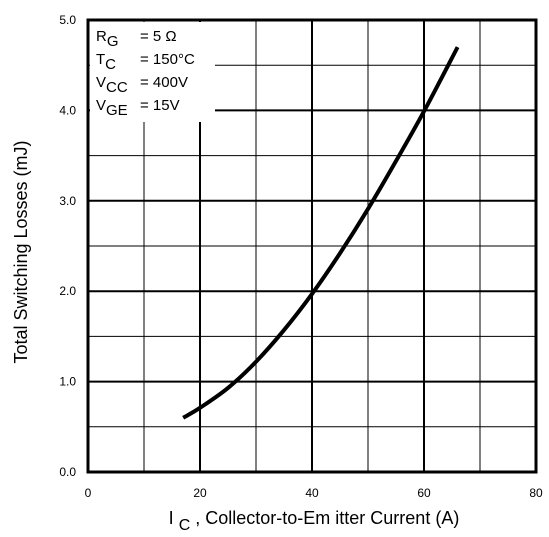 The width and height of the screenshot is (549, 537). What do you see at coordinates (88, 493) in the screenshot?
I see `x-tick-label: 0` at bounding box center [88, 493].